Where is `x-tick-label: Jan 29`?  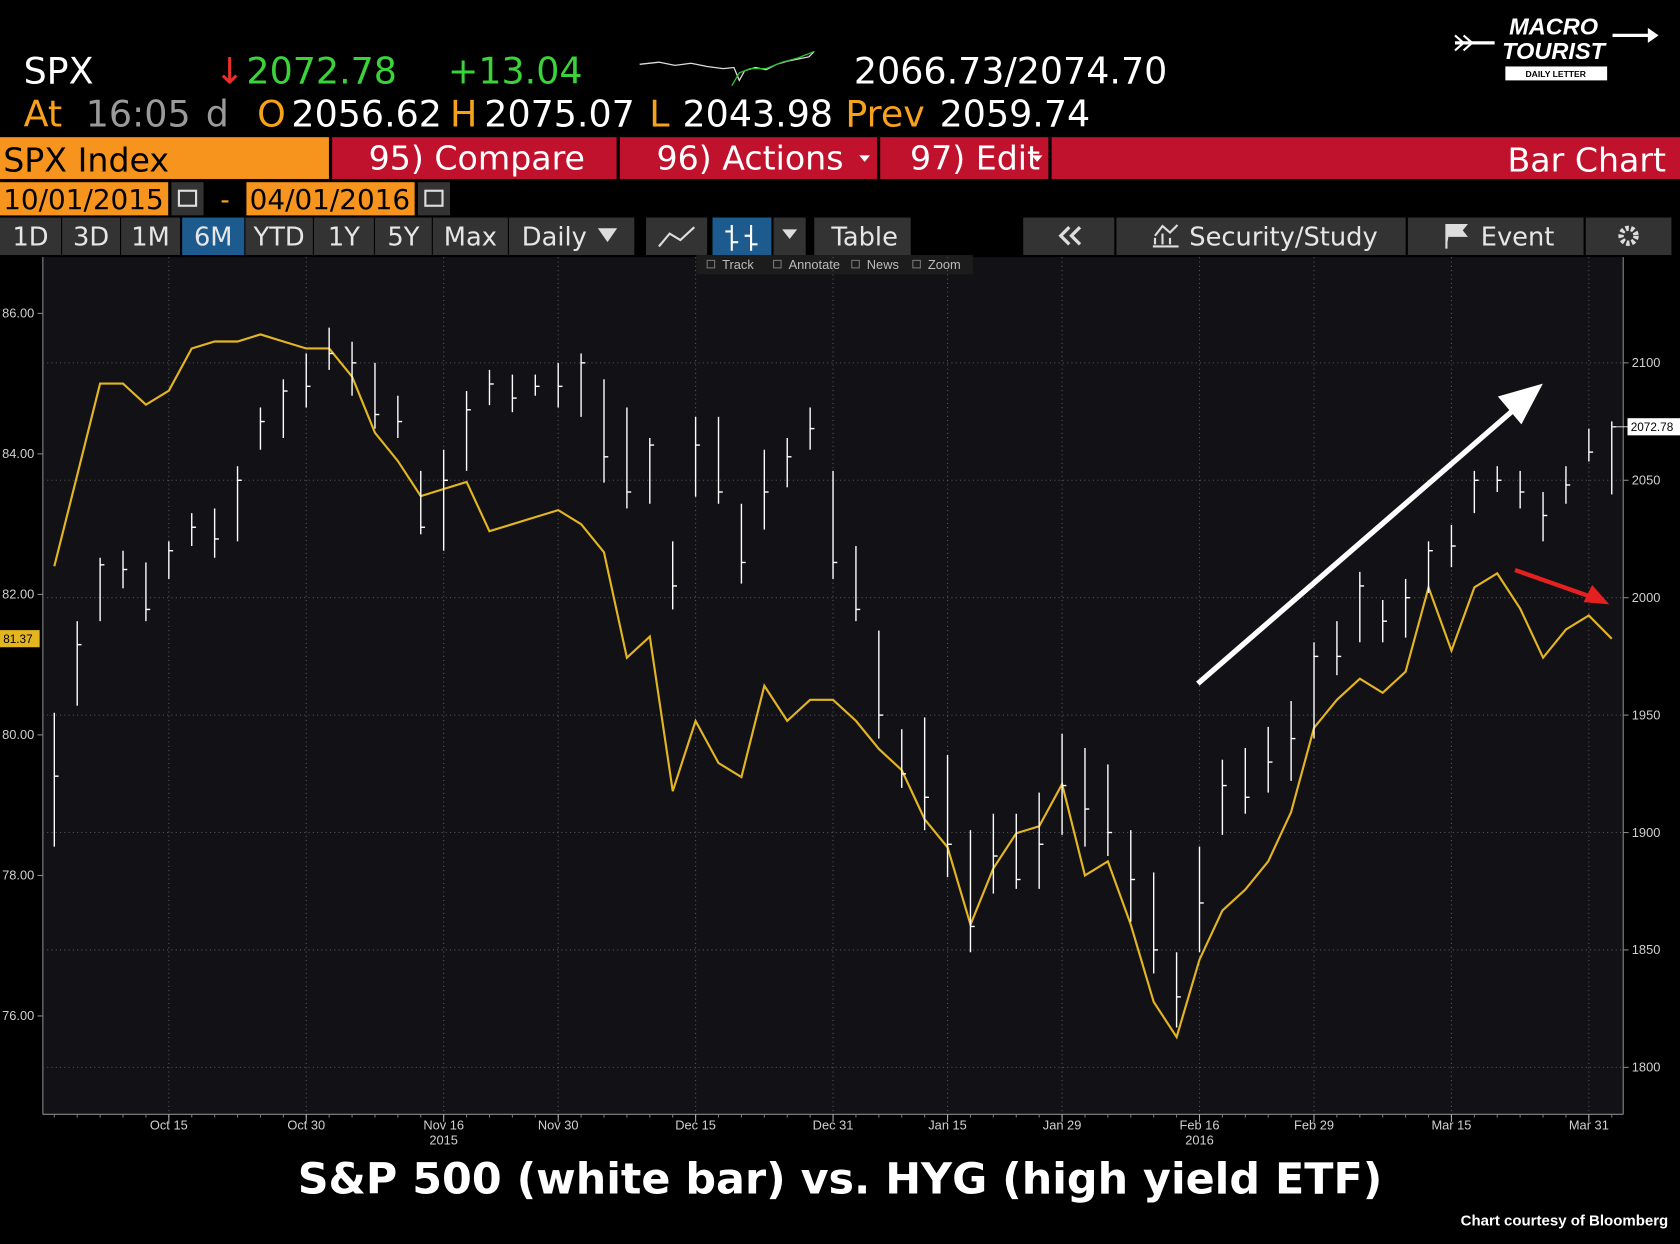 x-tick-label: Jan 29 is located at coordinates (1062, 1124).